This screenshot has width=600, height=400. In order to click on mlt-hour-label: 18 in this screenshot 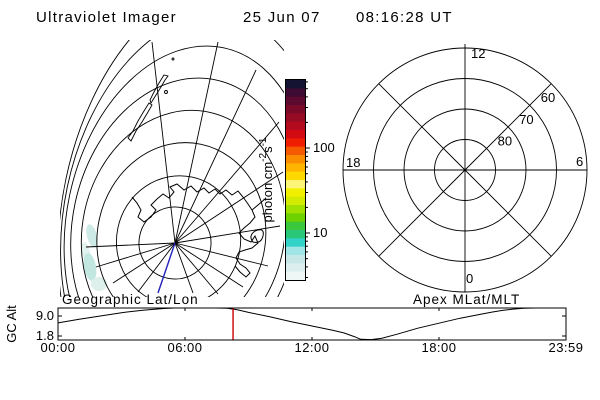, I will do `click(353, 162)`.